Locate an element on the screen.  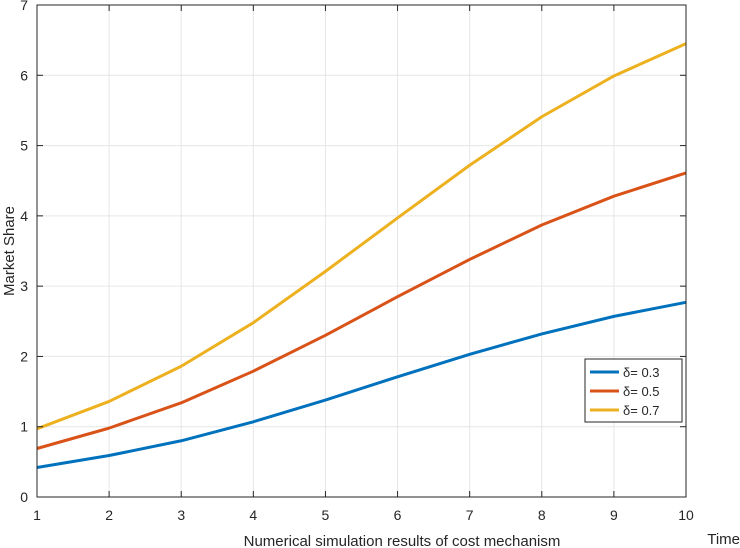
y-tick-label: 0 is located at coordinates (24, 497).